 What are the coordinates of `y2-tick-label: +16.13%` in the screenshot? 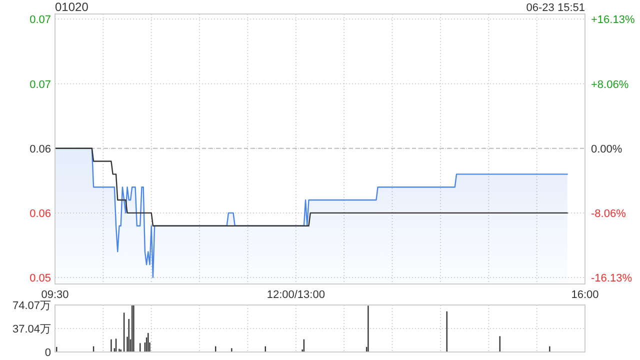 It's located at (613, 20).